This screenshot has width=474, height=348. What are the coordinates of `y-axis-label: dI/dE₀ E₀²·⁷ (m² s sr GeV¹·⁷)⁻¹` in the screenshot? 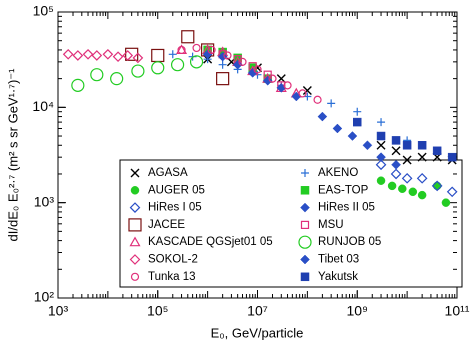 It's located at (12, 155).